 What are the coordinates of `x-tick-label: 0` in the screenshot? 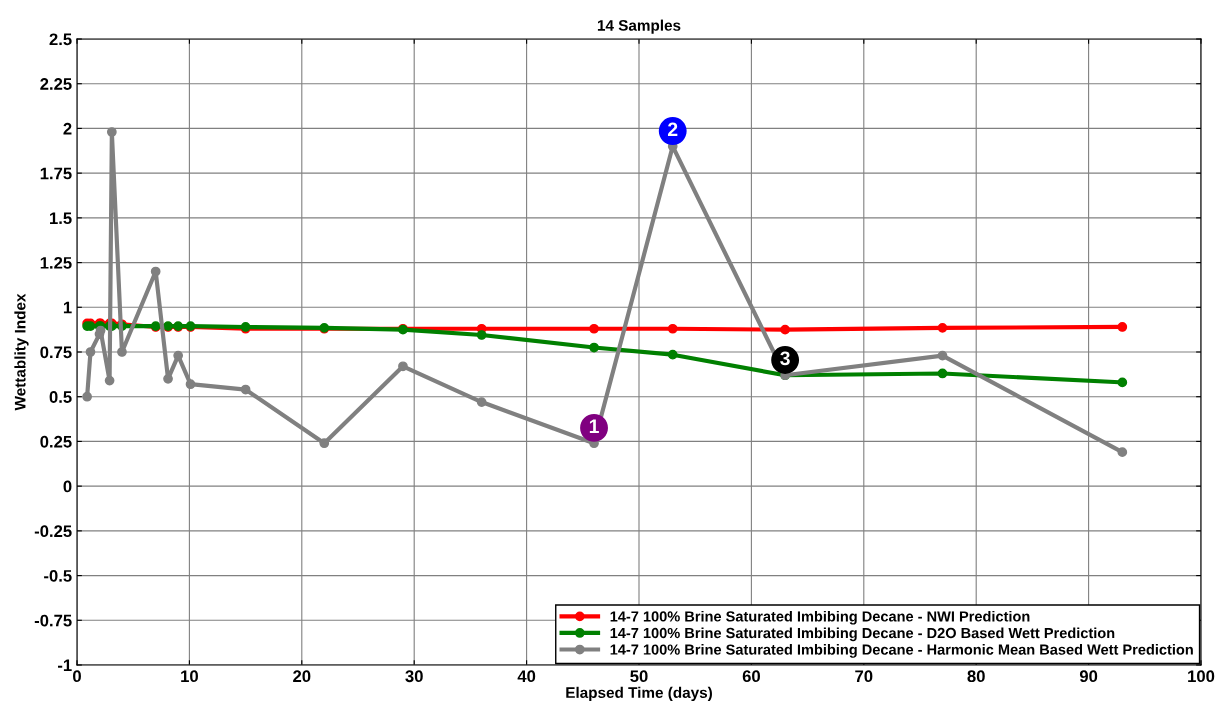 It's located at (77, 676).